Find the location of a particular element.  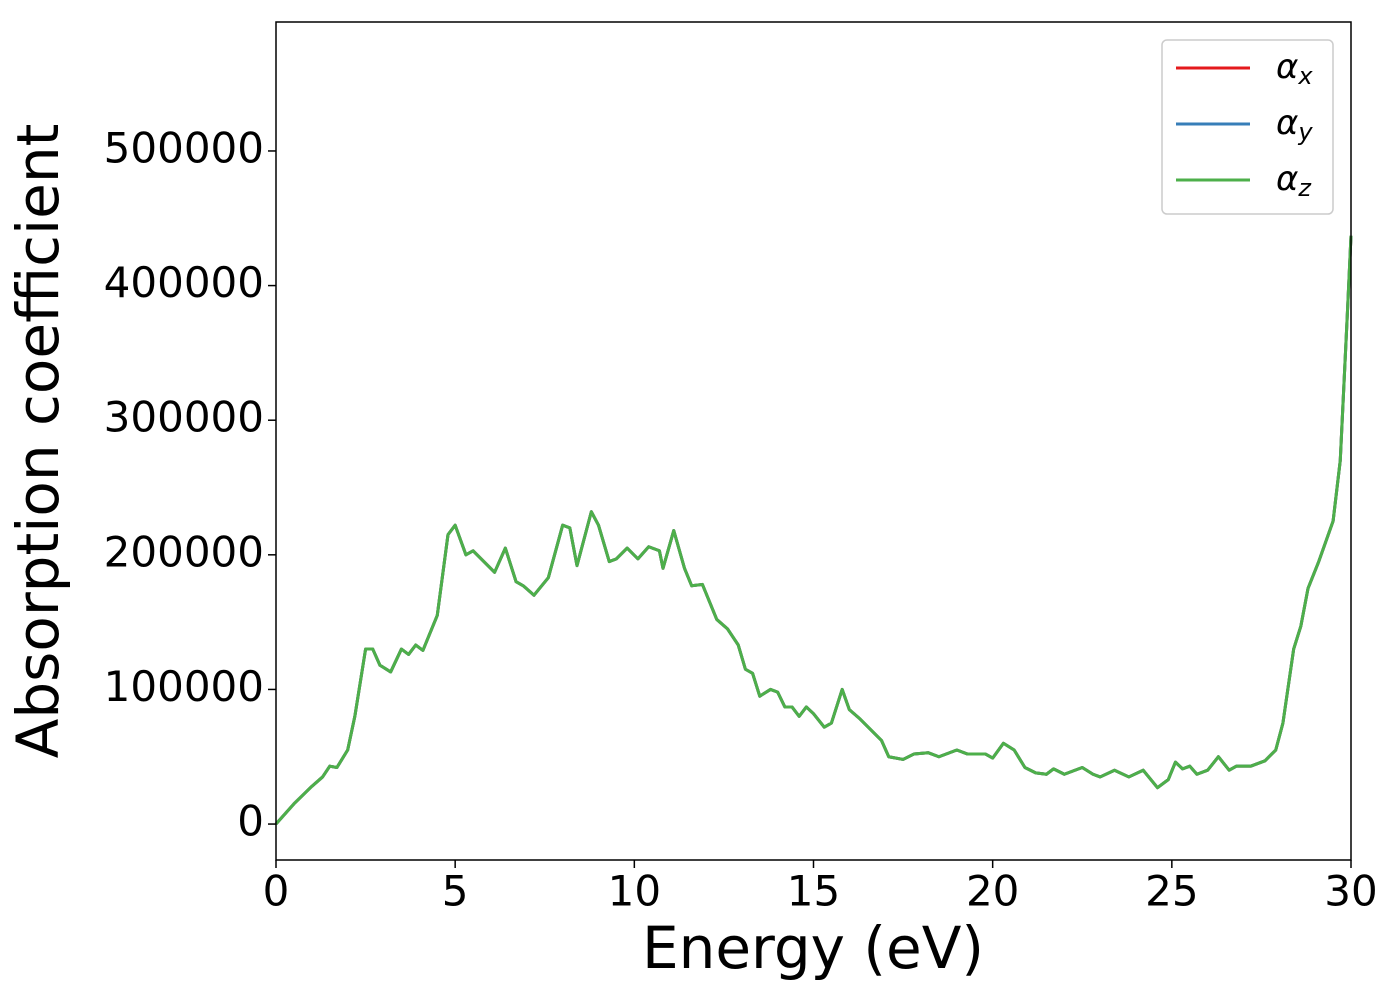

y-axis-label: Absorption coefficient is located at coordinates (38, 441).